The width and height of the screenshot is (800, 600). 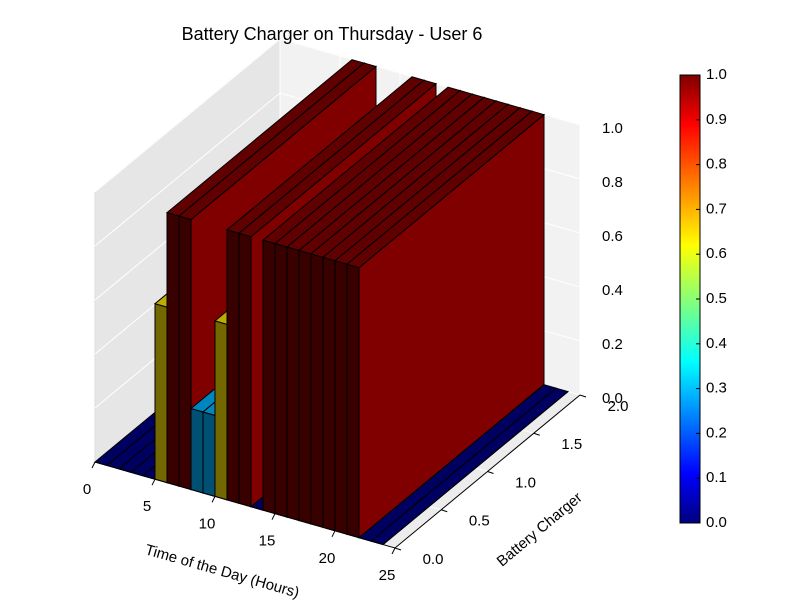 What do you see at coordinates (612, 398) in the screenshot?
I see `z-tick-label: 0.0` at bounding box center [612, 398].